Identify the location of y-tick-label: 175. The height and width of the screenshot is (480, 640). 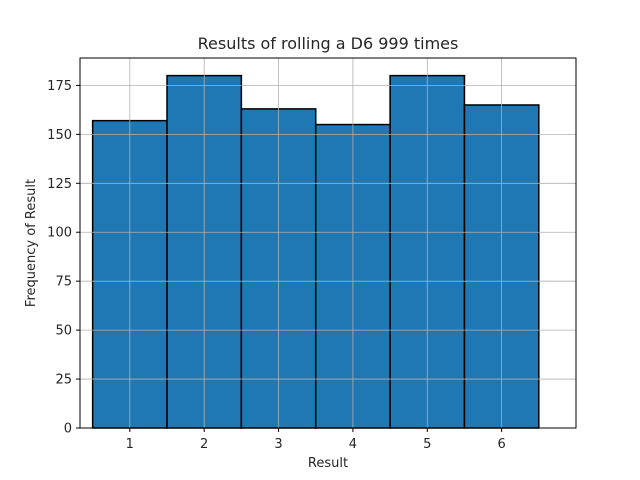
(59, 86).